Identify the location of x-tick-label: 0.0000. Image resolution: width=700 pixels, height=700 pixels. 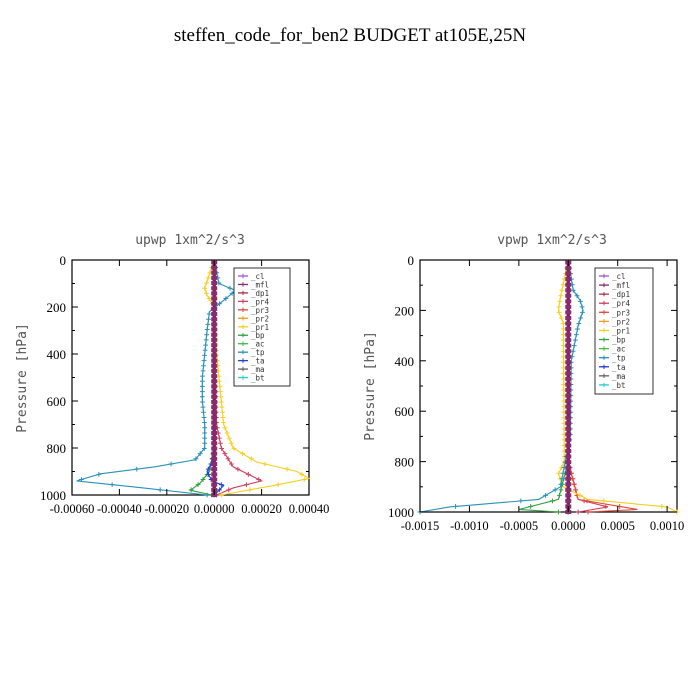
(568, 526).